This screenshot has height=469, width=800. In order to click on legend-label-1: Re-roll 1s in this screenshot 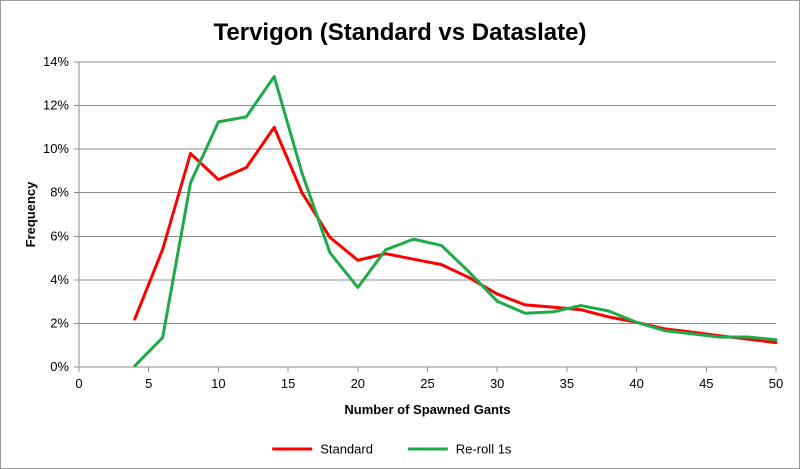, I will do `click(484, 449)`.